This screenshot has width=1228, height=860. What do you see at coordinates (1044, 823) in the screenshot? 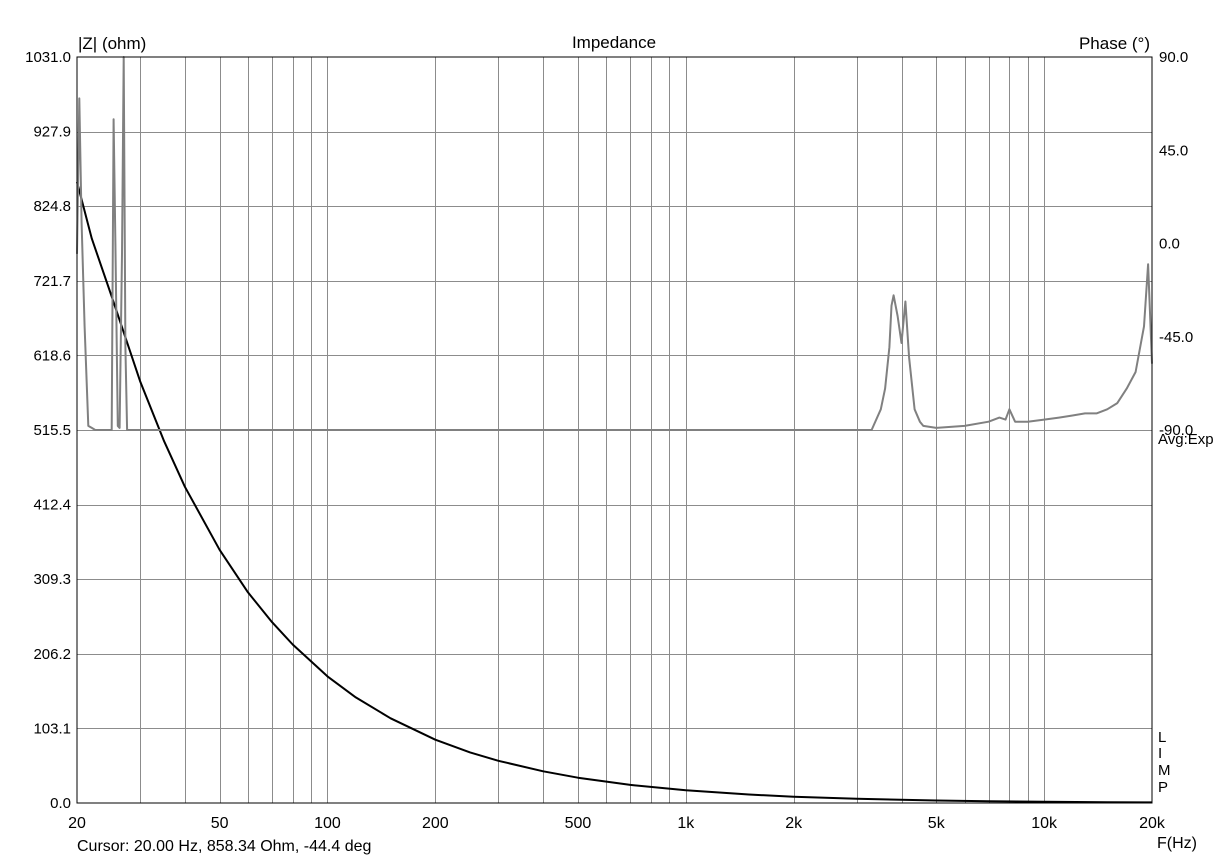
I see `x-tick-label: 10k` at bounding box center [1044, 823].